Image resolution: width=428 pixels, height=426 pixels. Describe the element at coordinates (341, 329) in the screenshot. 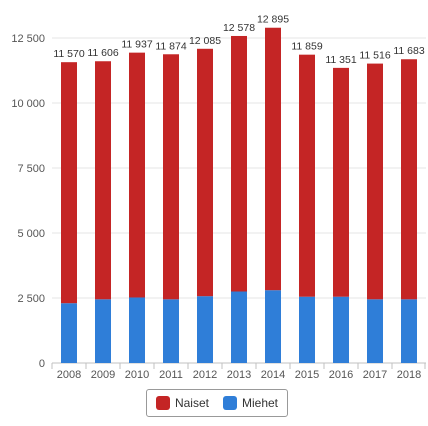

I see `bar-miehet-2016` at that location.